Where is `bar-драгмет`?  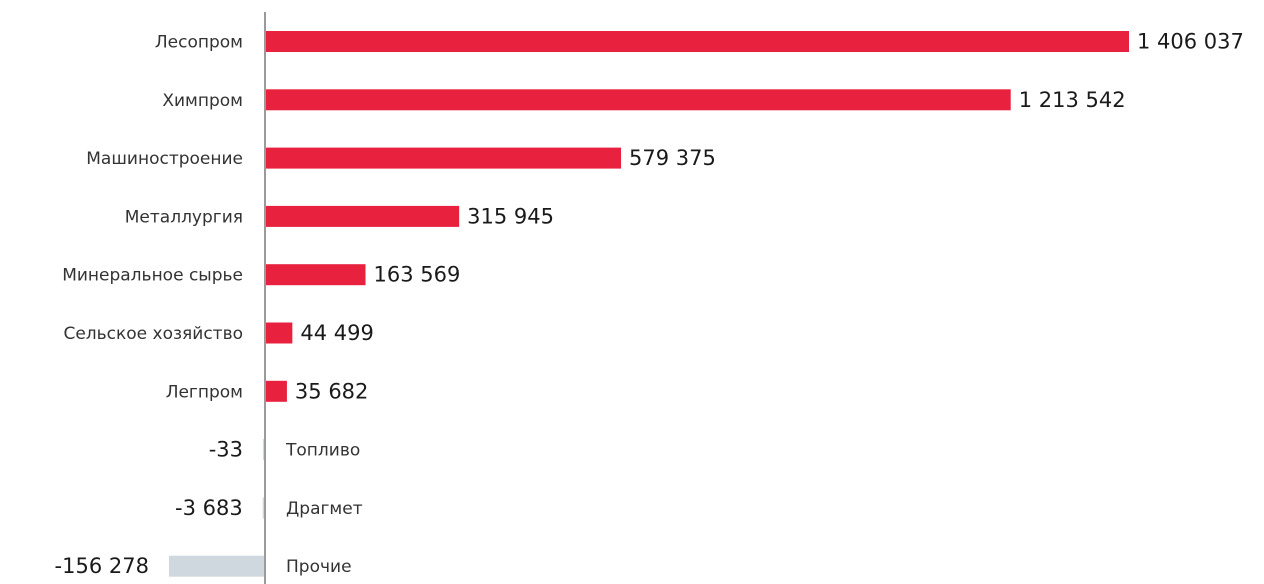
bar-драгмет is located at coordinates (263, 508).